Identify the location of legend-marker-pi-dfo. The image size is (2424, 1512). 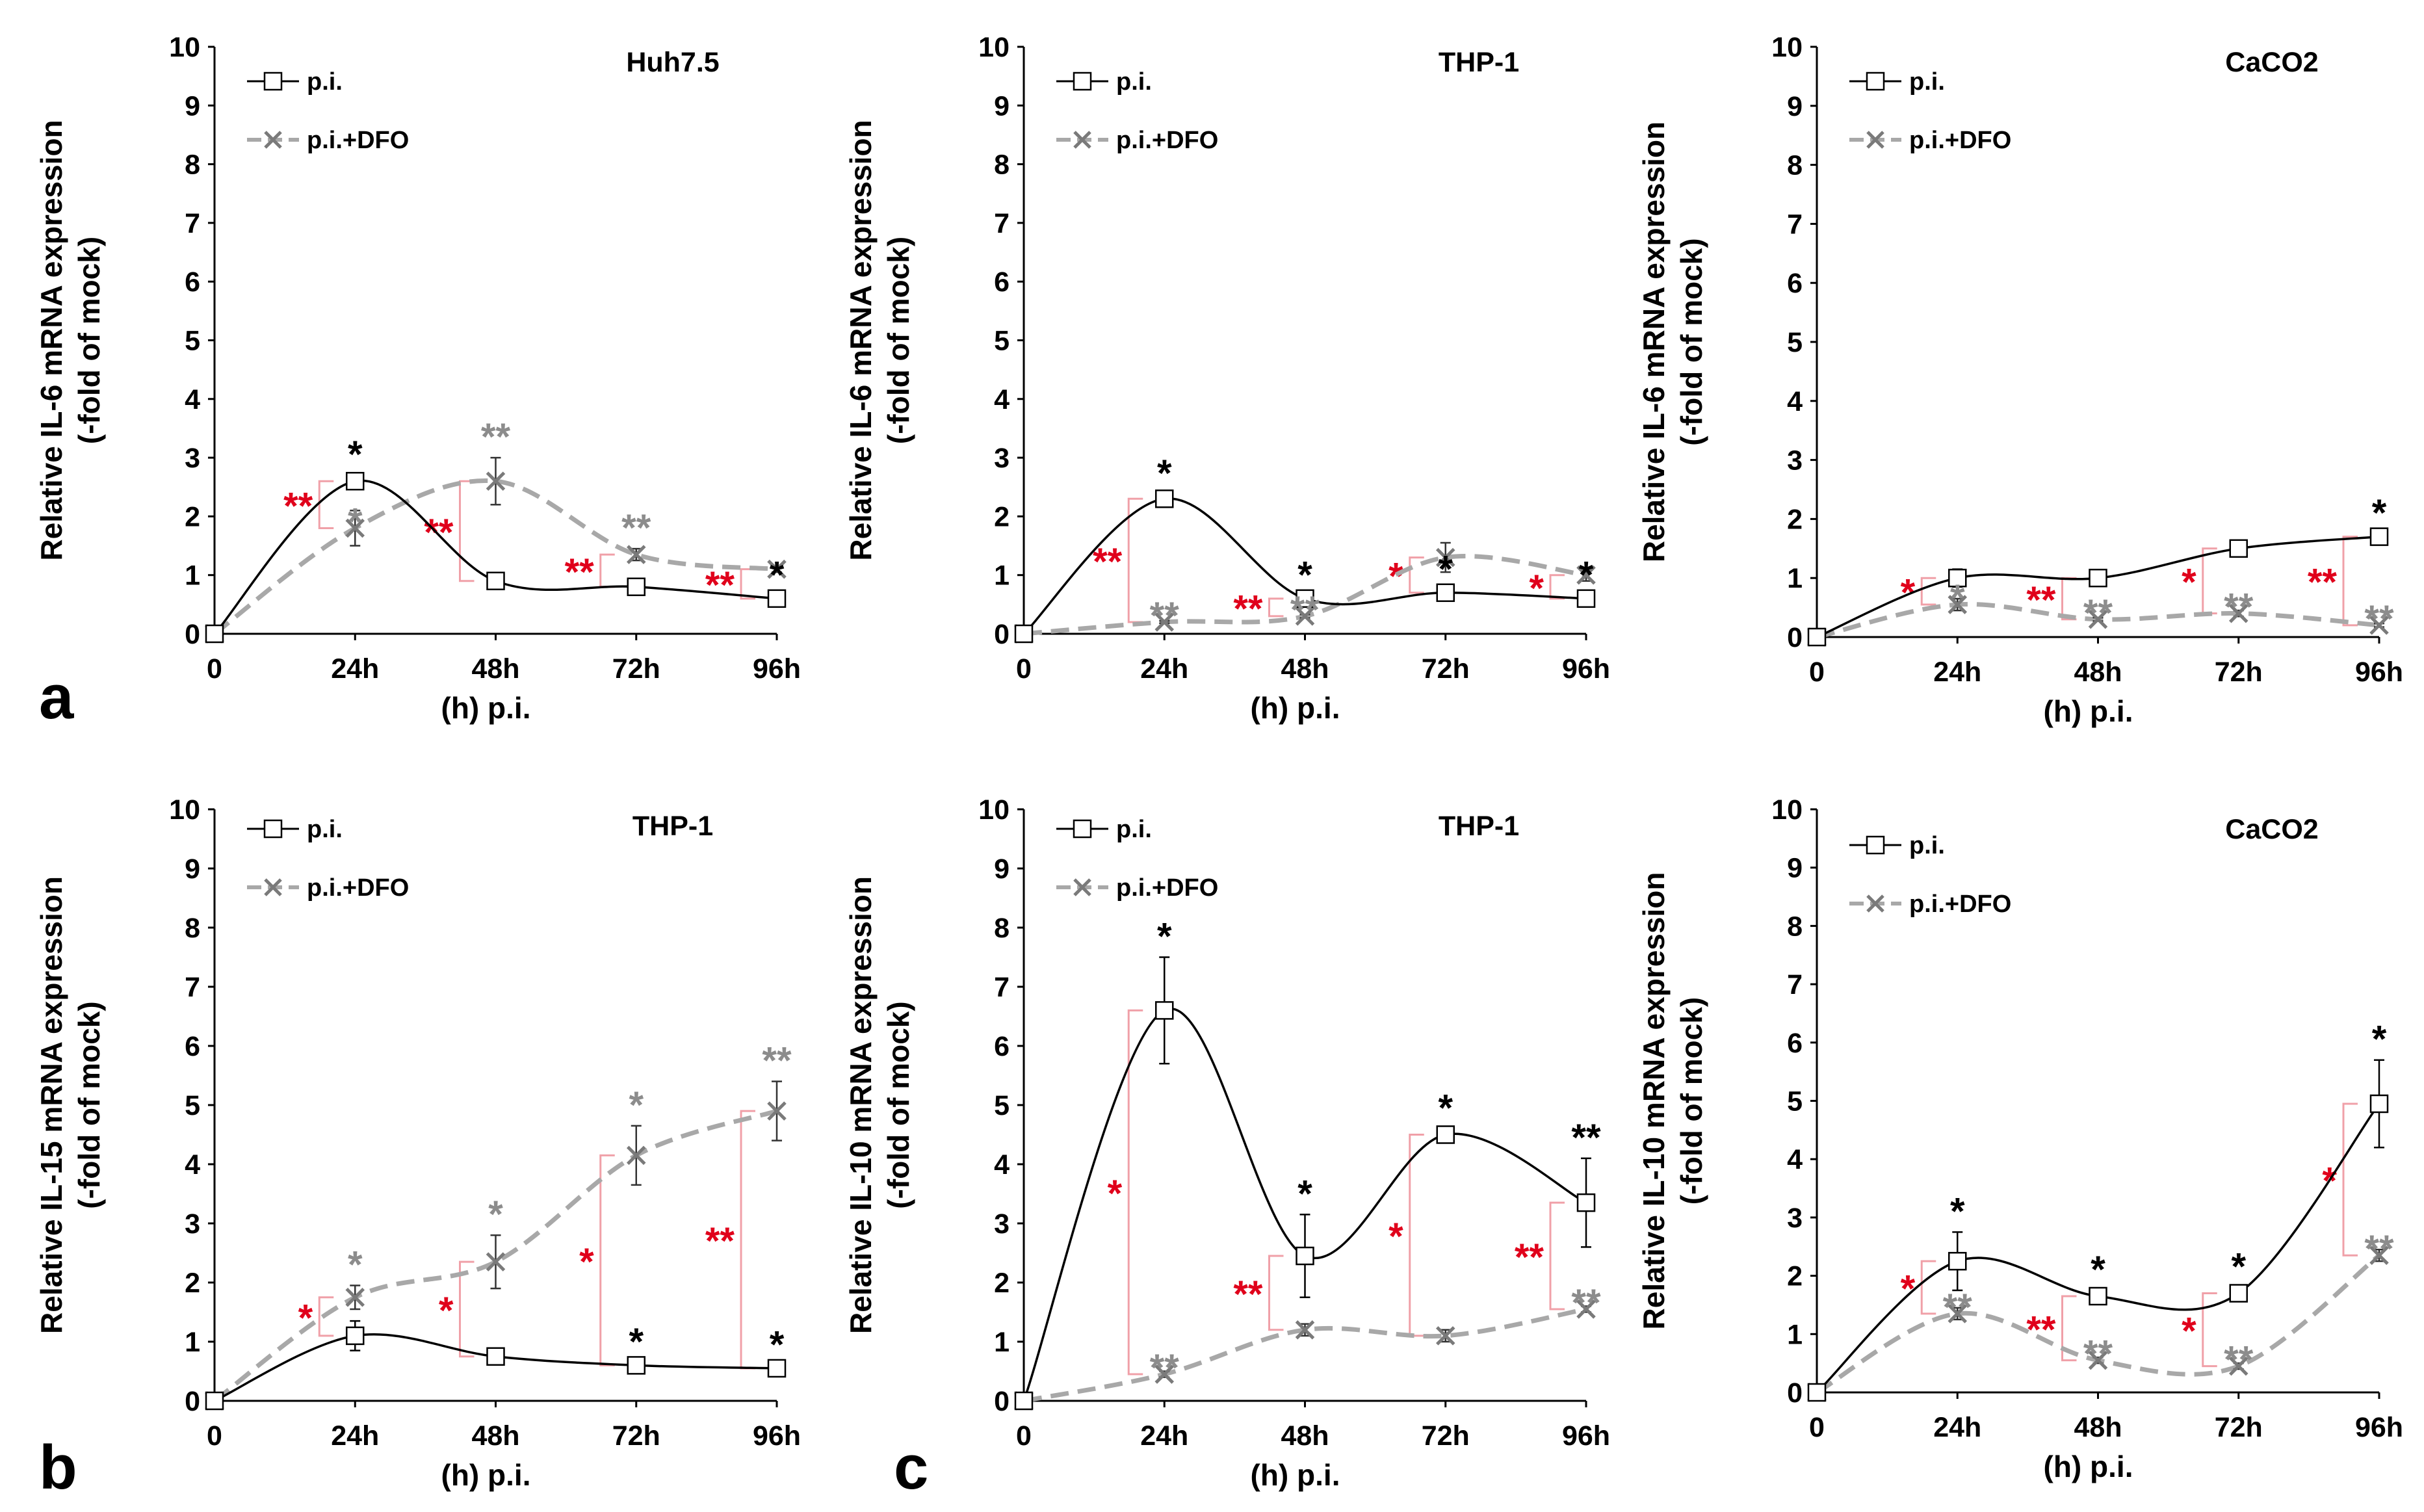
(1082, 887).